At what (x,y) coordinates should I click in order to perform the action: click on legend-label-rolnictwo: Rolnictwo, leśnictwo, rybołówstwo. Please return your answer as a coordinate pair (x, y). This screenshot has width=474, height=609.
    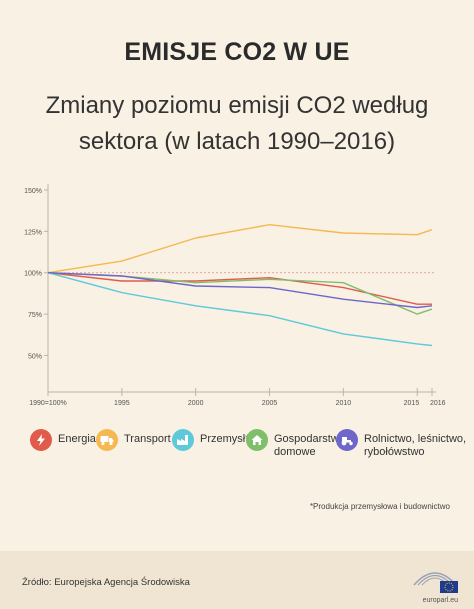
    Looking at the image, I should click on (415, 445).